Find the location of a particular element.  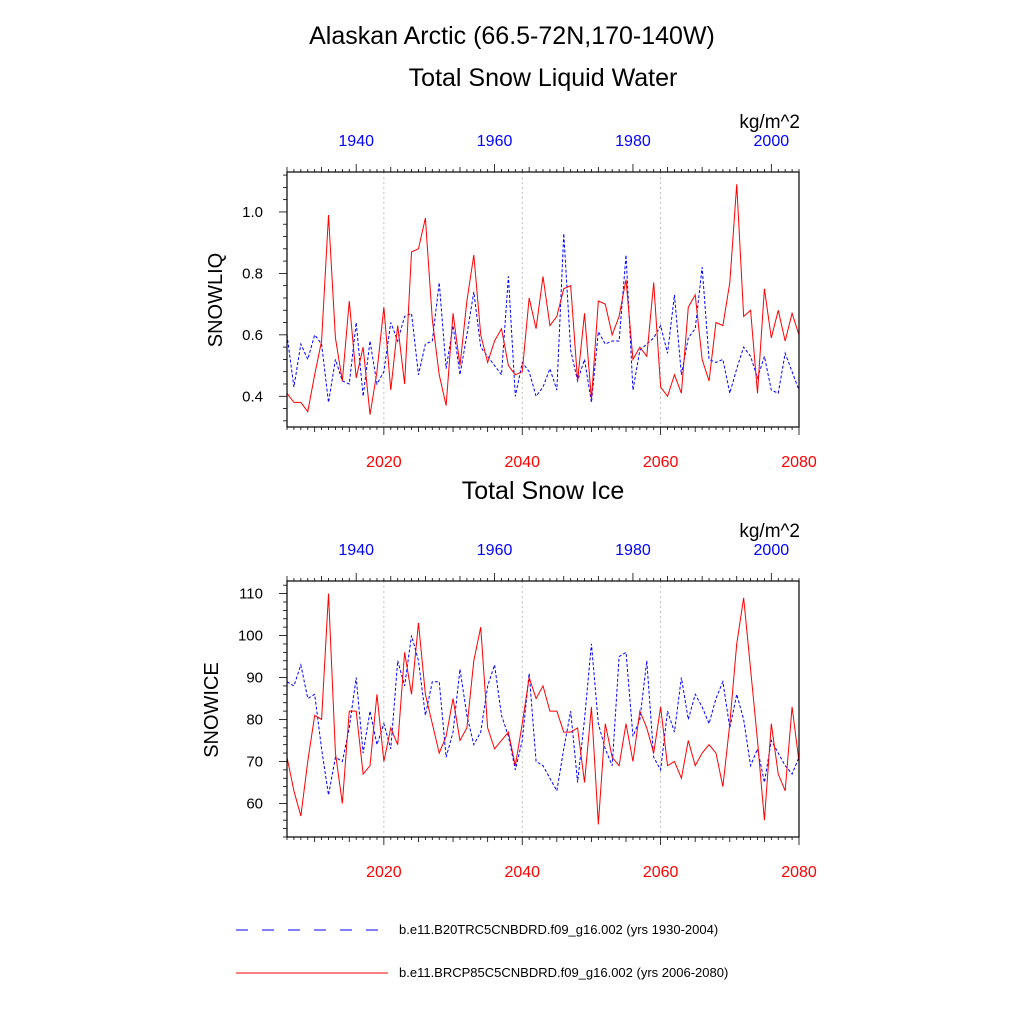

figure-title: Alaskan Arctic (66.5-72N,170-140W) is located at coordinates (512, 36).